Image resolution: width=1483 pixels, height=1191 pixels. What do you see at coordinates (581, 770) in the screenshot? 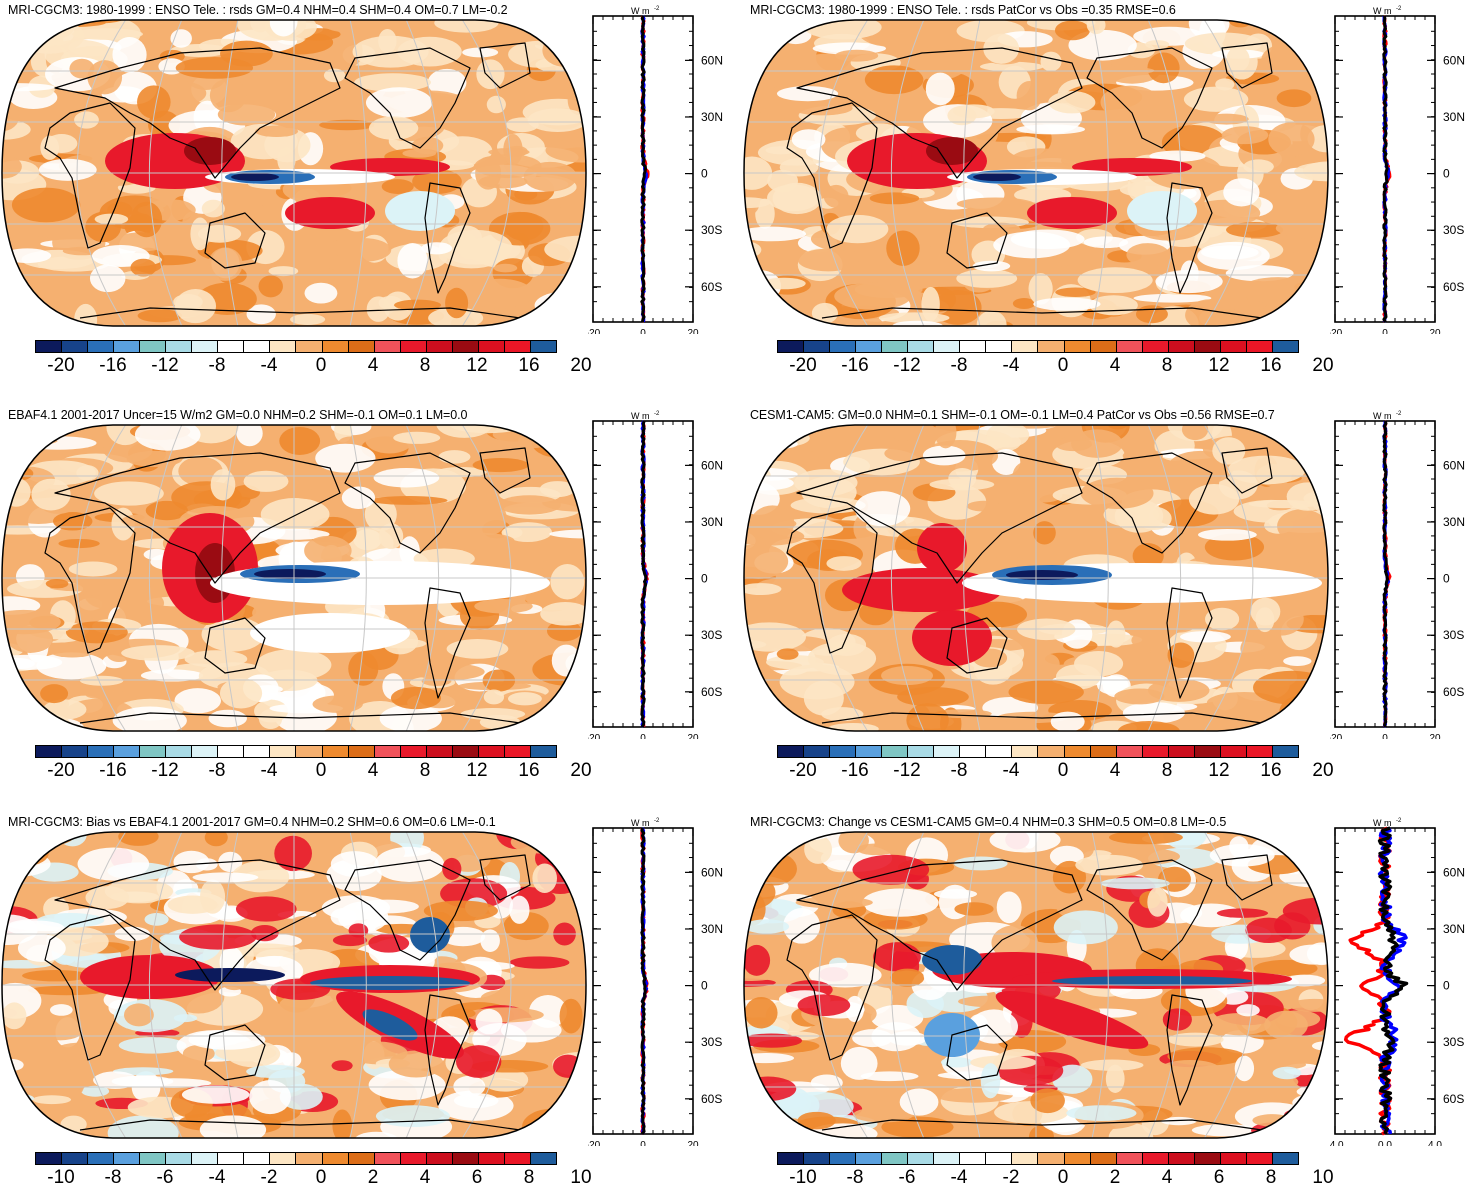
I see `colorbar-tick-label: 20` at bounding box center [581, 770].